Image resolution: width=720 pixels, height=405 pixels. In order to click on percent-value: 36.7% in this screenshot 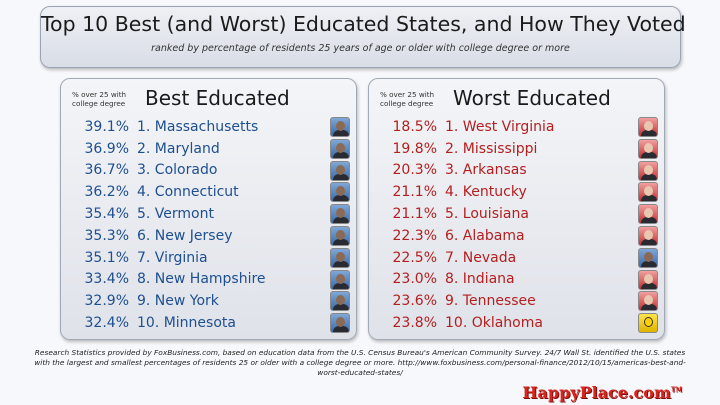, I will do `click(106, 170)`.